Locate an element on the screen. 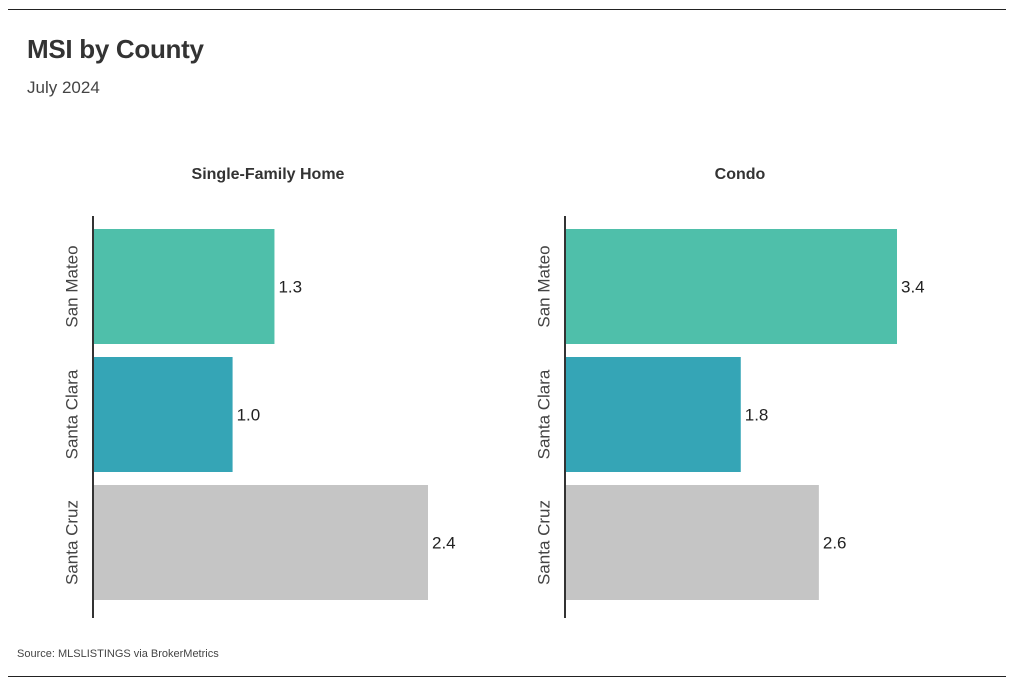 This screenshot has width=1012, height=682. value-label-san-mateo: 3.4 is located at coordinates (913, 287).